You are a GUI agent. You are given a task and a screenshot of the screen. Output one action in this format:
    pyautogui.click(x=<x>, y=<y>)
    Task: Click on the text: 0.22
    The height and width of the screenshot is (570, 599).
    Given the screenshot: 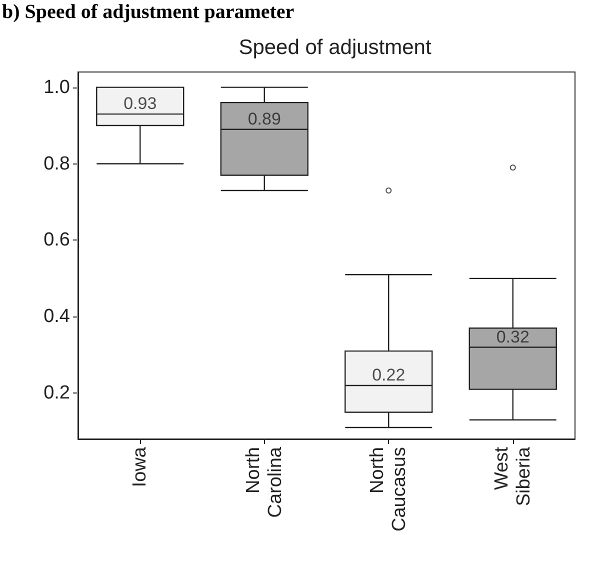 What is the action you would take?
    pyautogui.click(x=389, y=374)
    